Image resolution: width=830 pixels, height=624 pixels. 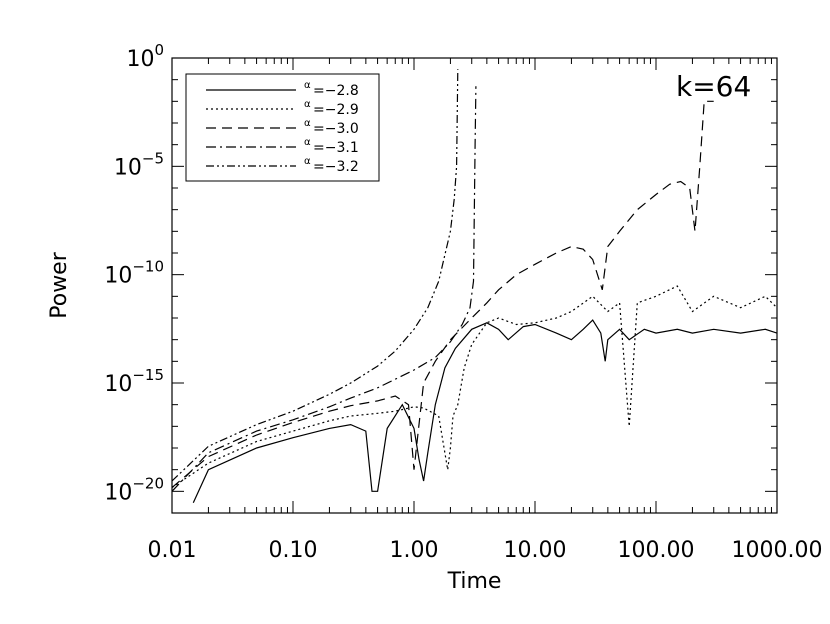 What do you see at coordinates (336, 167) in the screenshot?
I see `legend-label-5: =−3.2` at bounding box center [336, 167].